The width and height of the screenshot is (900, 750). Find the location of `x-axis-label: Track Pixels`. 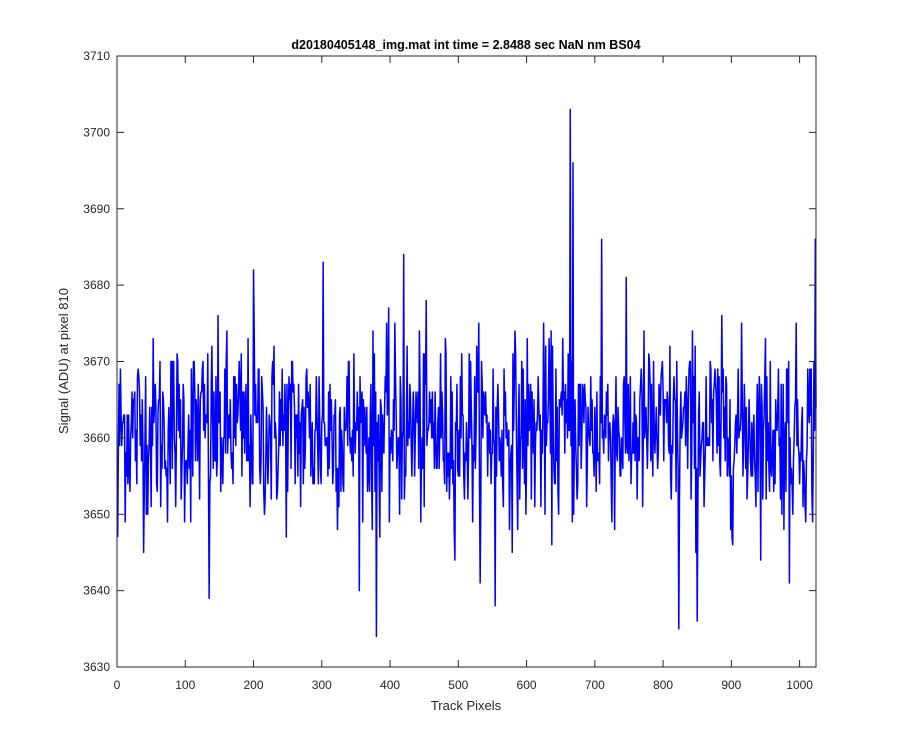

x-axis-label: Track Pixels is located at coordinates (466, 705).